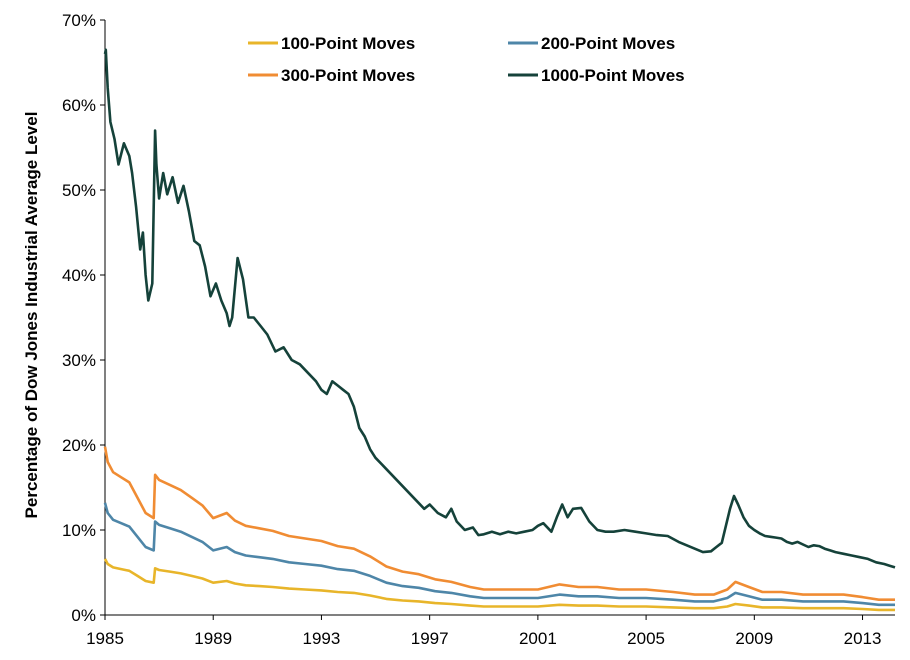  What do you see at coordinates (499, 554) in the screenshot?
I see `series-line-200-point-moves` at bounding box center [499, 554].